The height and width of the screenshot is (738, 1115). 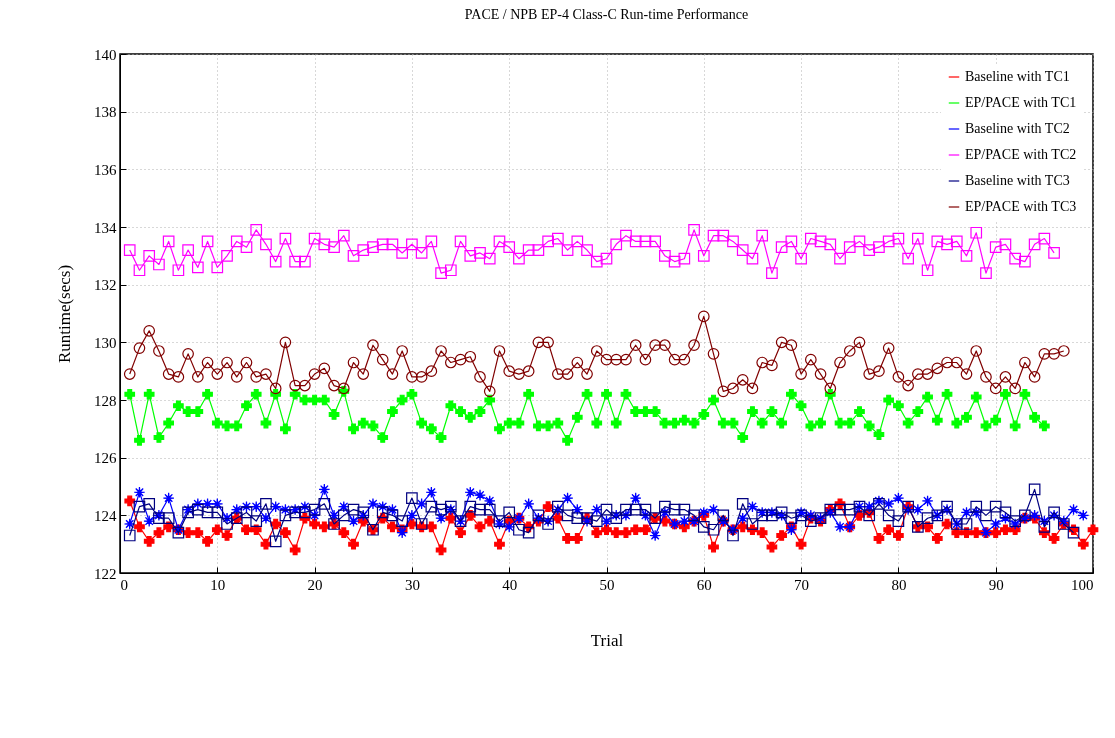 I want to click on x-tick-label: 80, so click(x=899, y=584).